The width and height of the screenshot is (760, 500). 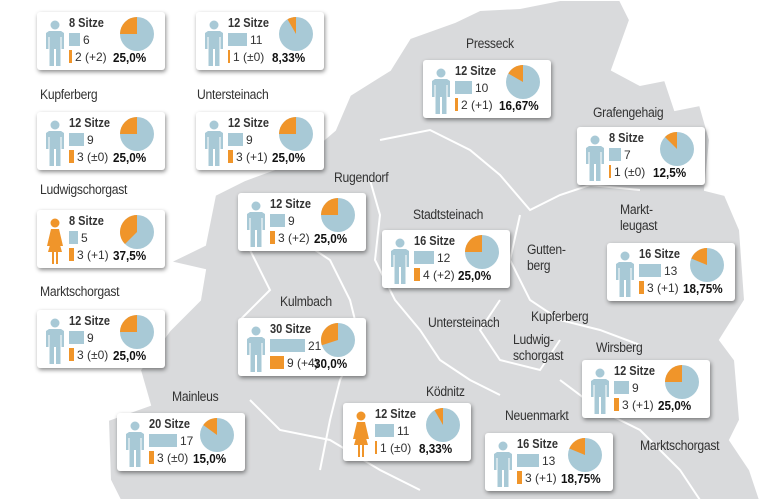 I want to click on women-count: 2 (+2), so click(x=91, y=56).